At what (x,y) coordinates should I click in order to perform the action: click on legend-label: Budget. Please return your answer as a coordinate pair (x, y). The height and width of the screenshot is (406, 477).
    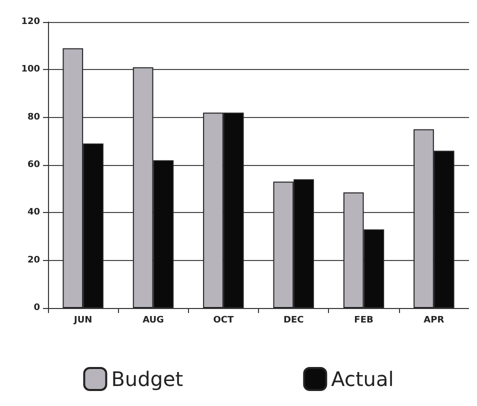
    Looking at the image, I should click on (147, 379).